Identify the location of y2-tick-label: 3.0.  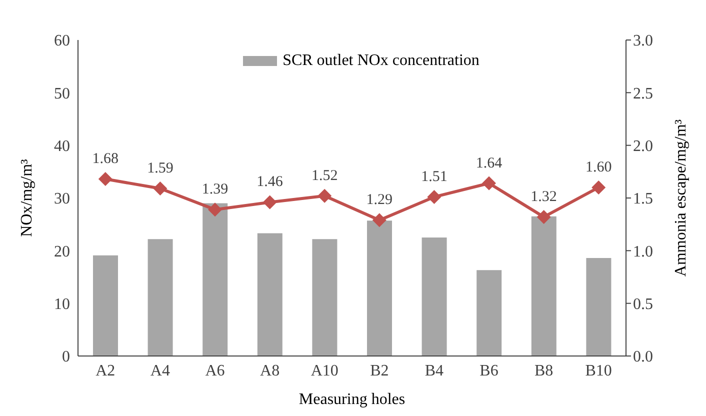
(643, 41).